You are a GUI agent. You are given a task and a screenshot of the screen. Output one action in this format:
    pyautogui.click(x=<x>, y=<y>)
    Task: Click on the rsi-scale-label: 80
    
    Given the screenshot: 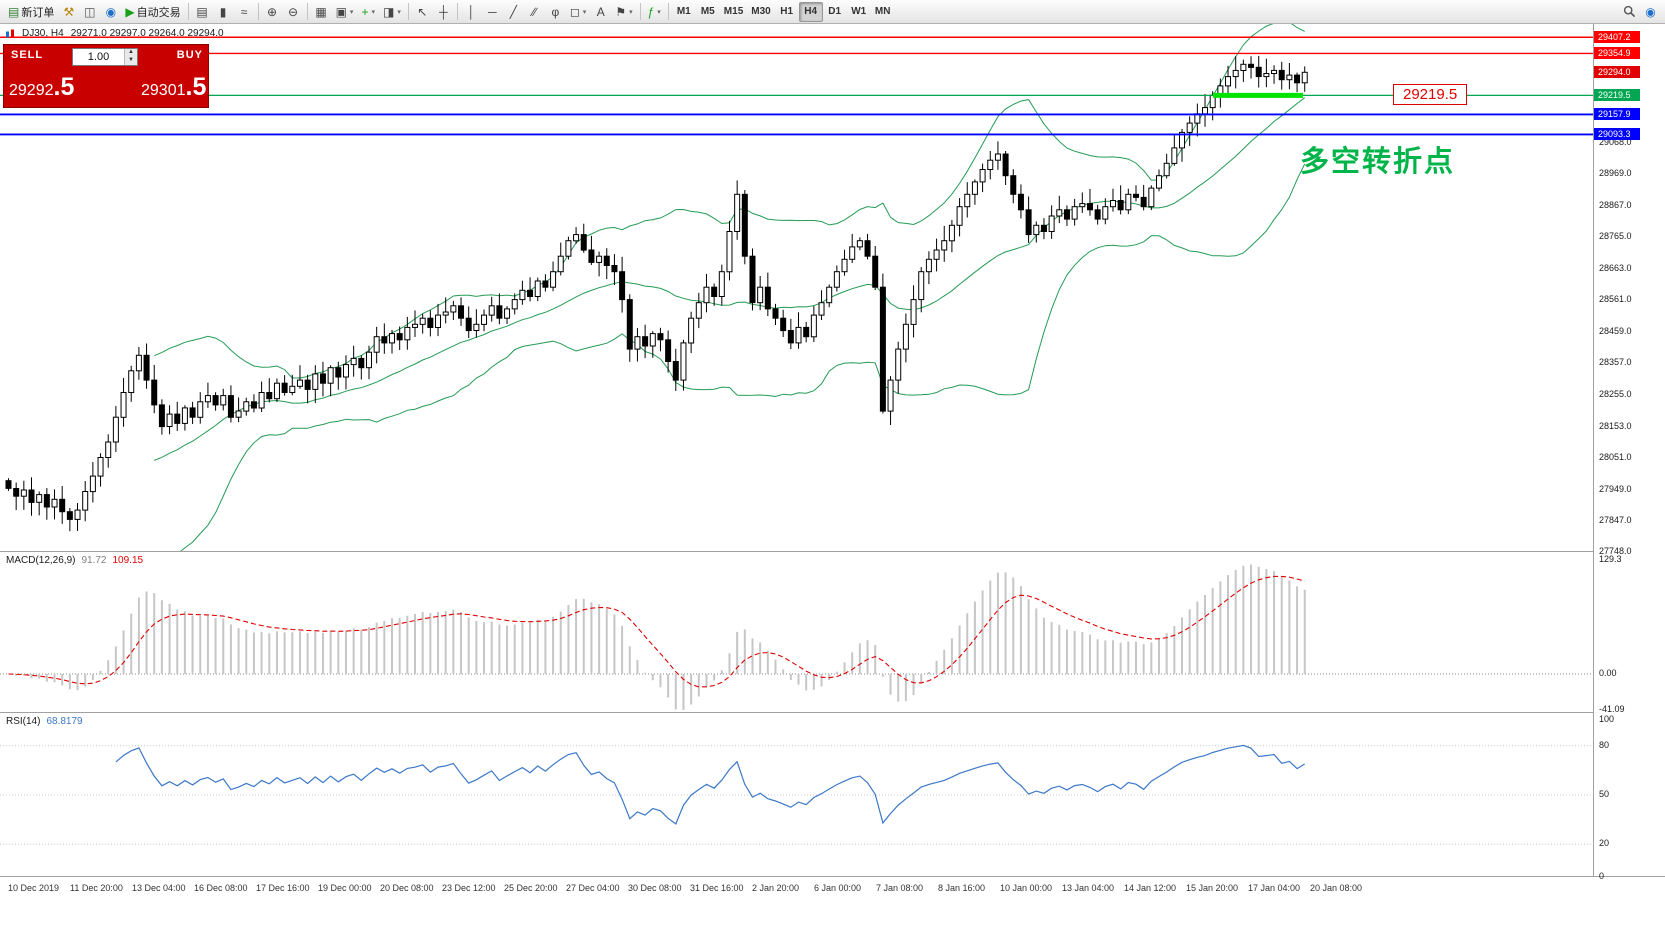 What is the action you would take?
    pyautogui.click(x=1604, y=744)
    